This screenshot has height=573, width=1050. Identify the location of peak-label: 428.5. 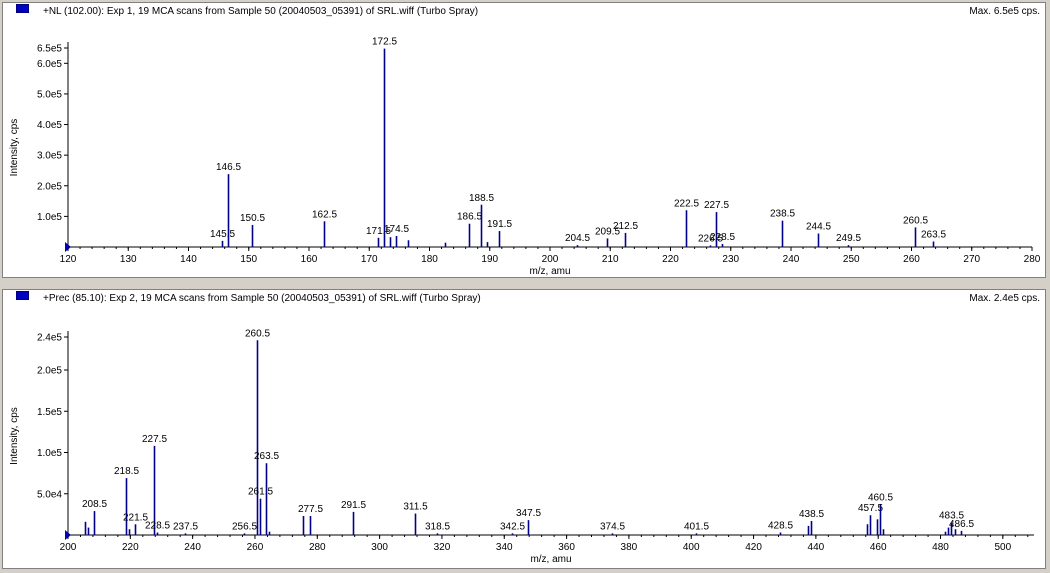
(780, 526).